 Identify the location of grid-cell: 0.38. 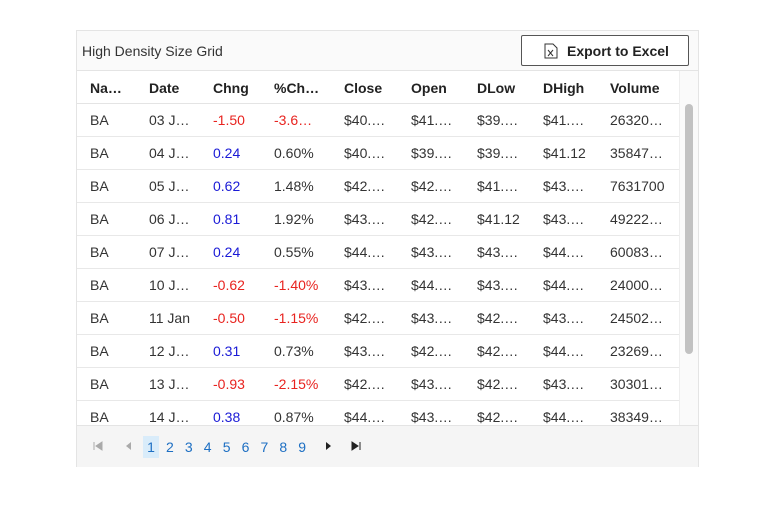
(227, 417).